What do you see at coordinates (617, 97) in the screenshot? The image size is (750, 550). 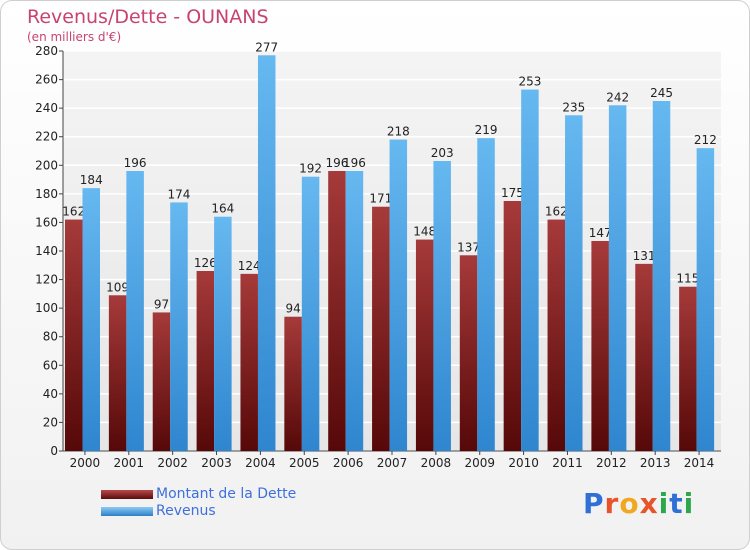 I see `value-label-revenus: 242` at bounding box center [617, 97].